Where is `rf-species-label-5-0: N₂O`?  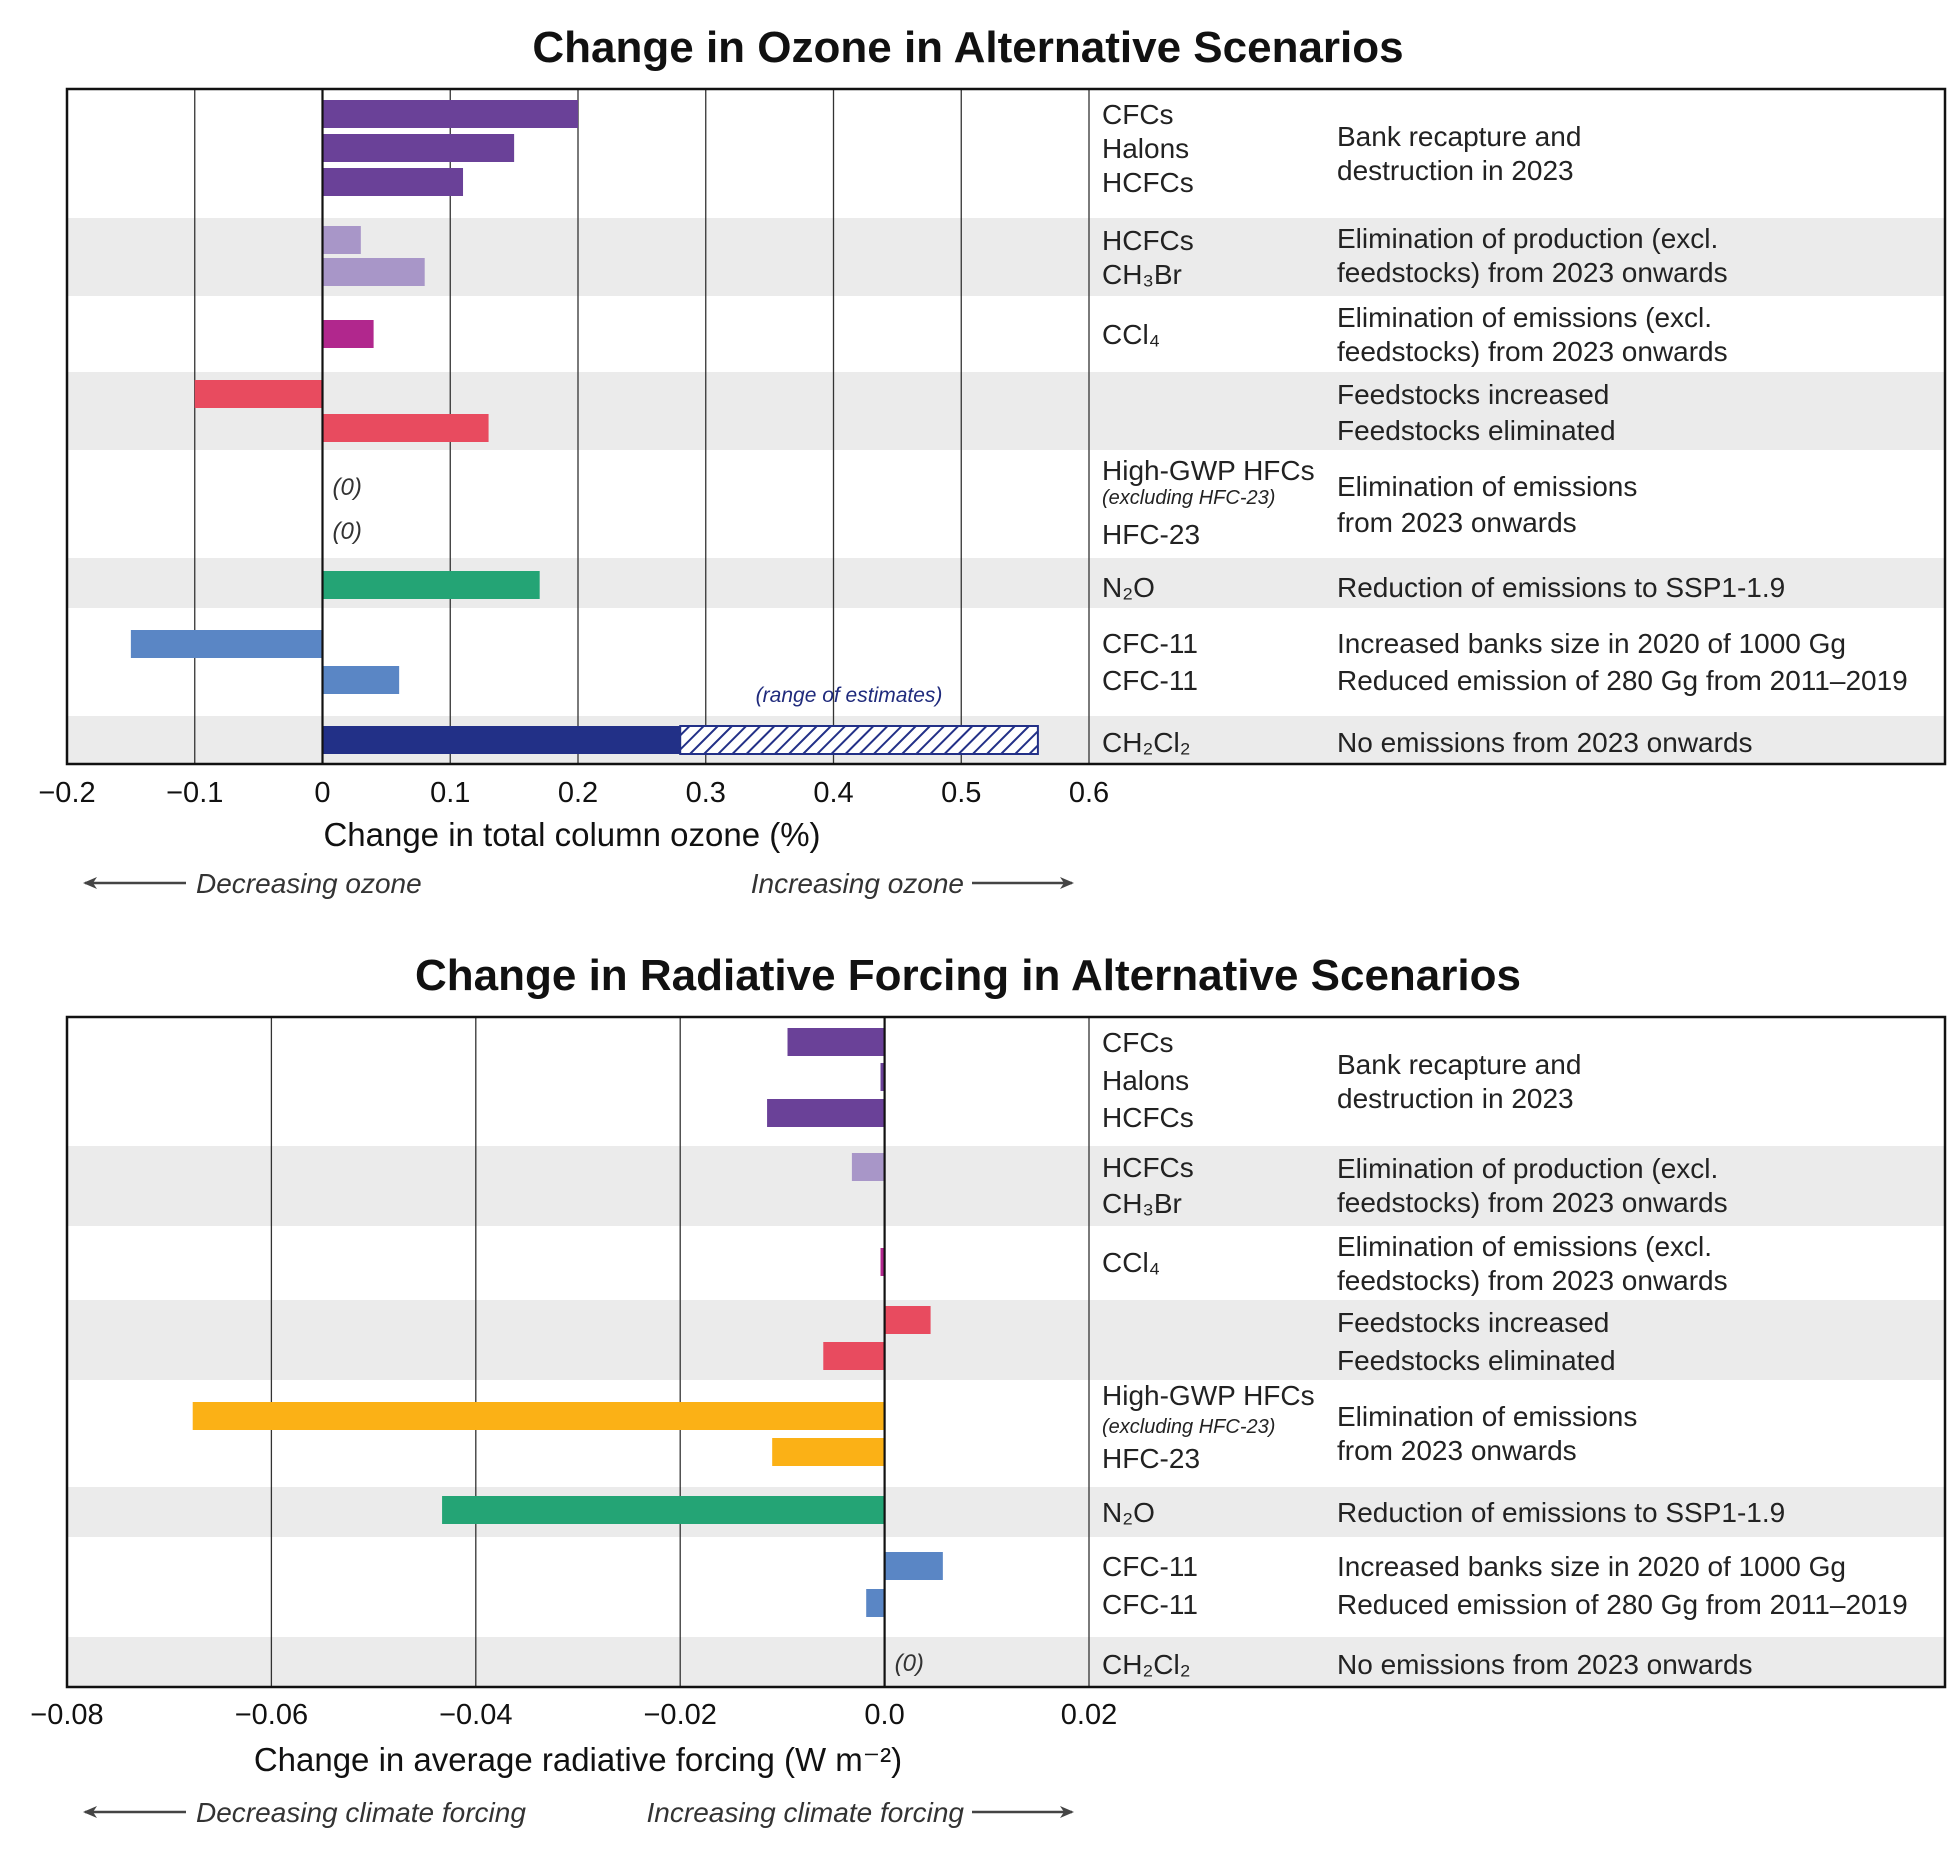 rf-species-label-5-0: N₂O is located at coordinates (1128, 1512).